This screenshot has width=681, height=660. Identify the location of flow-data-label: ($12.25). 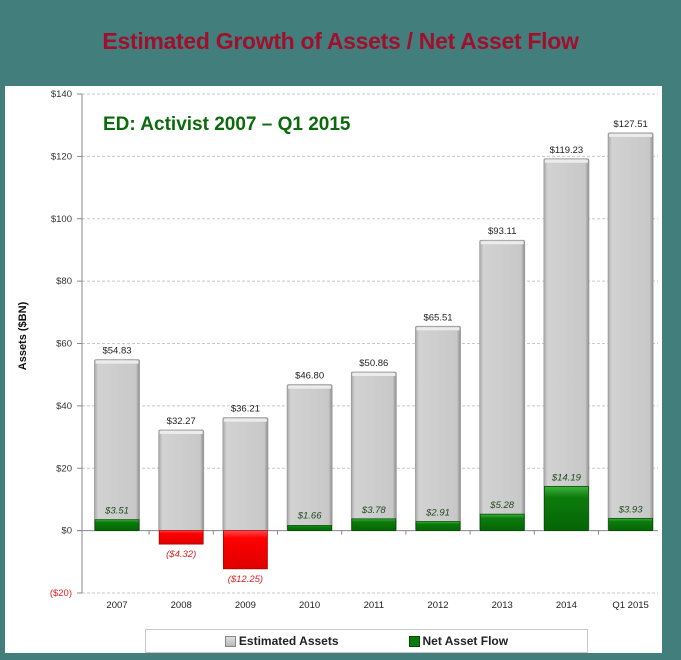
(245, 579).